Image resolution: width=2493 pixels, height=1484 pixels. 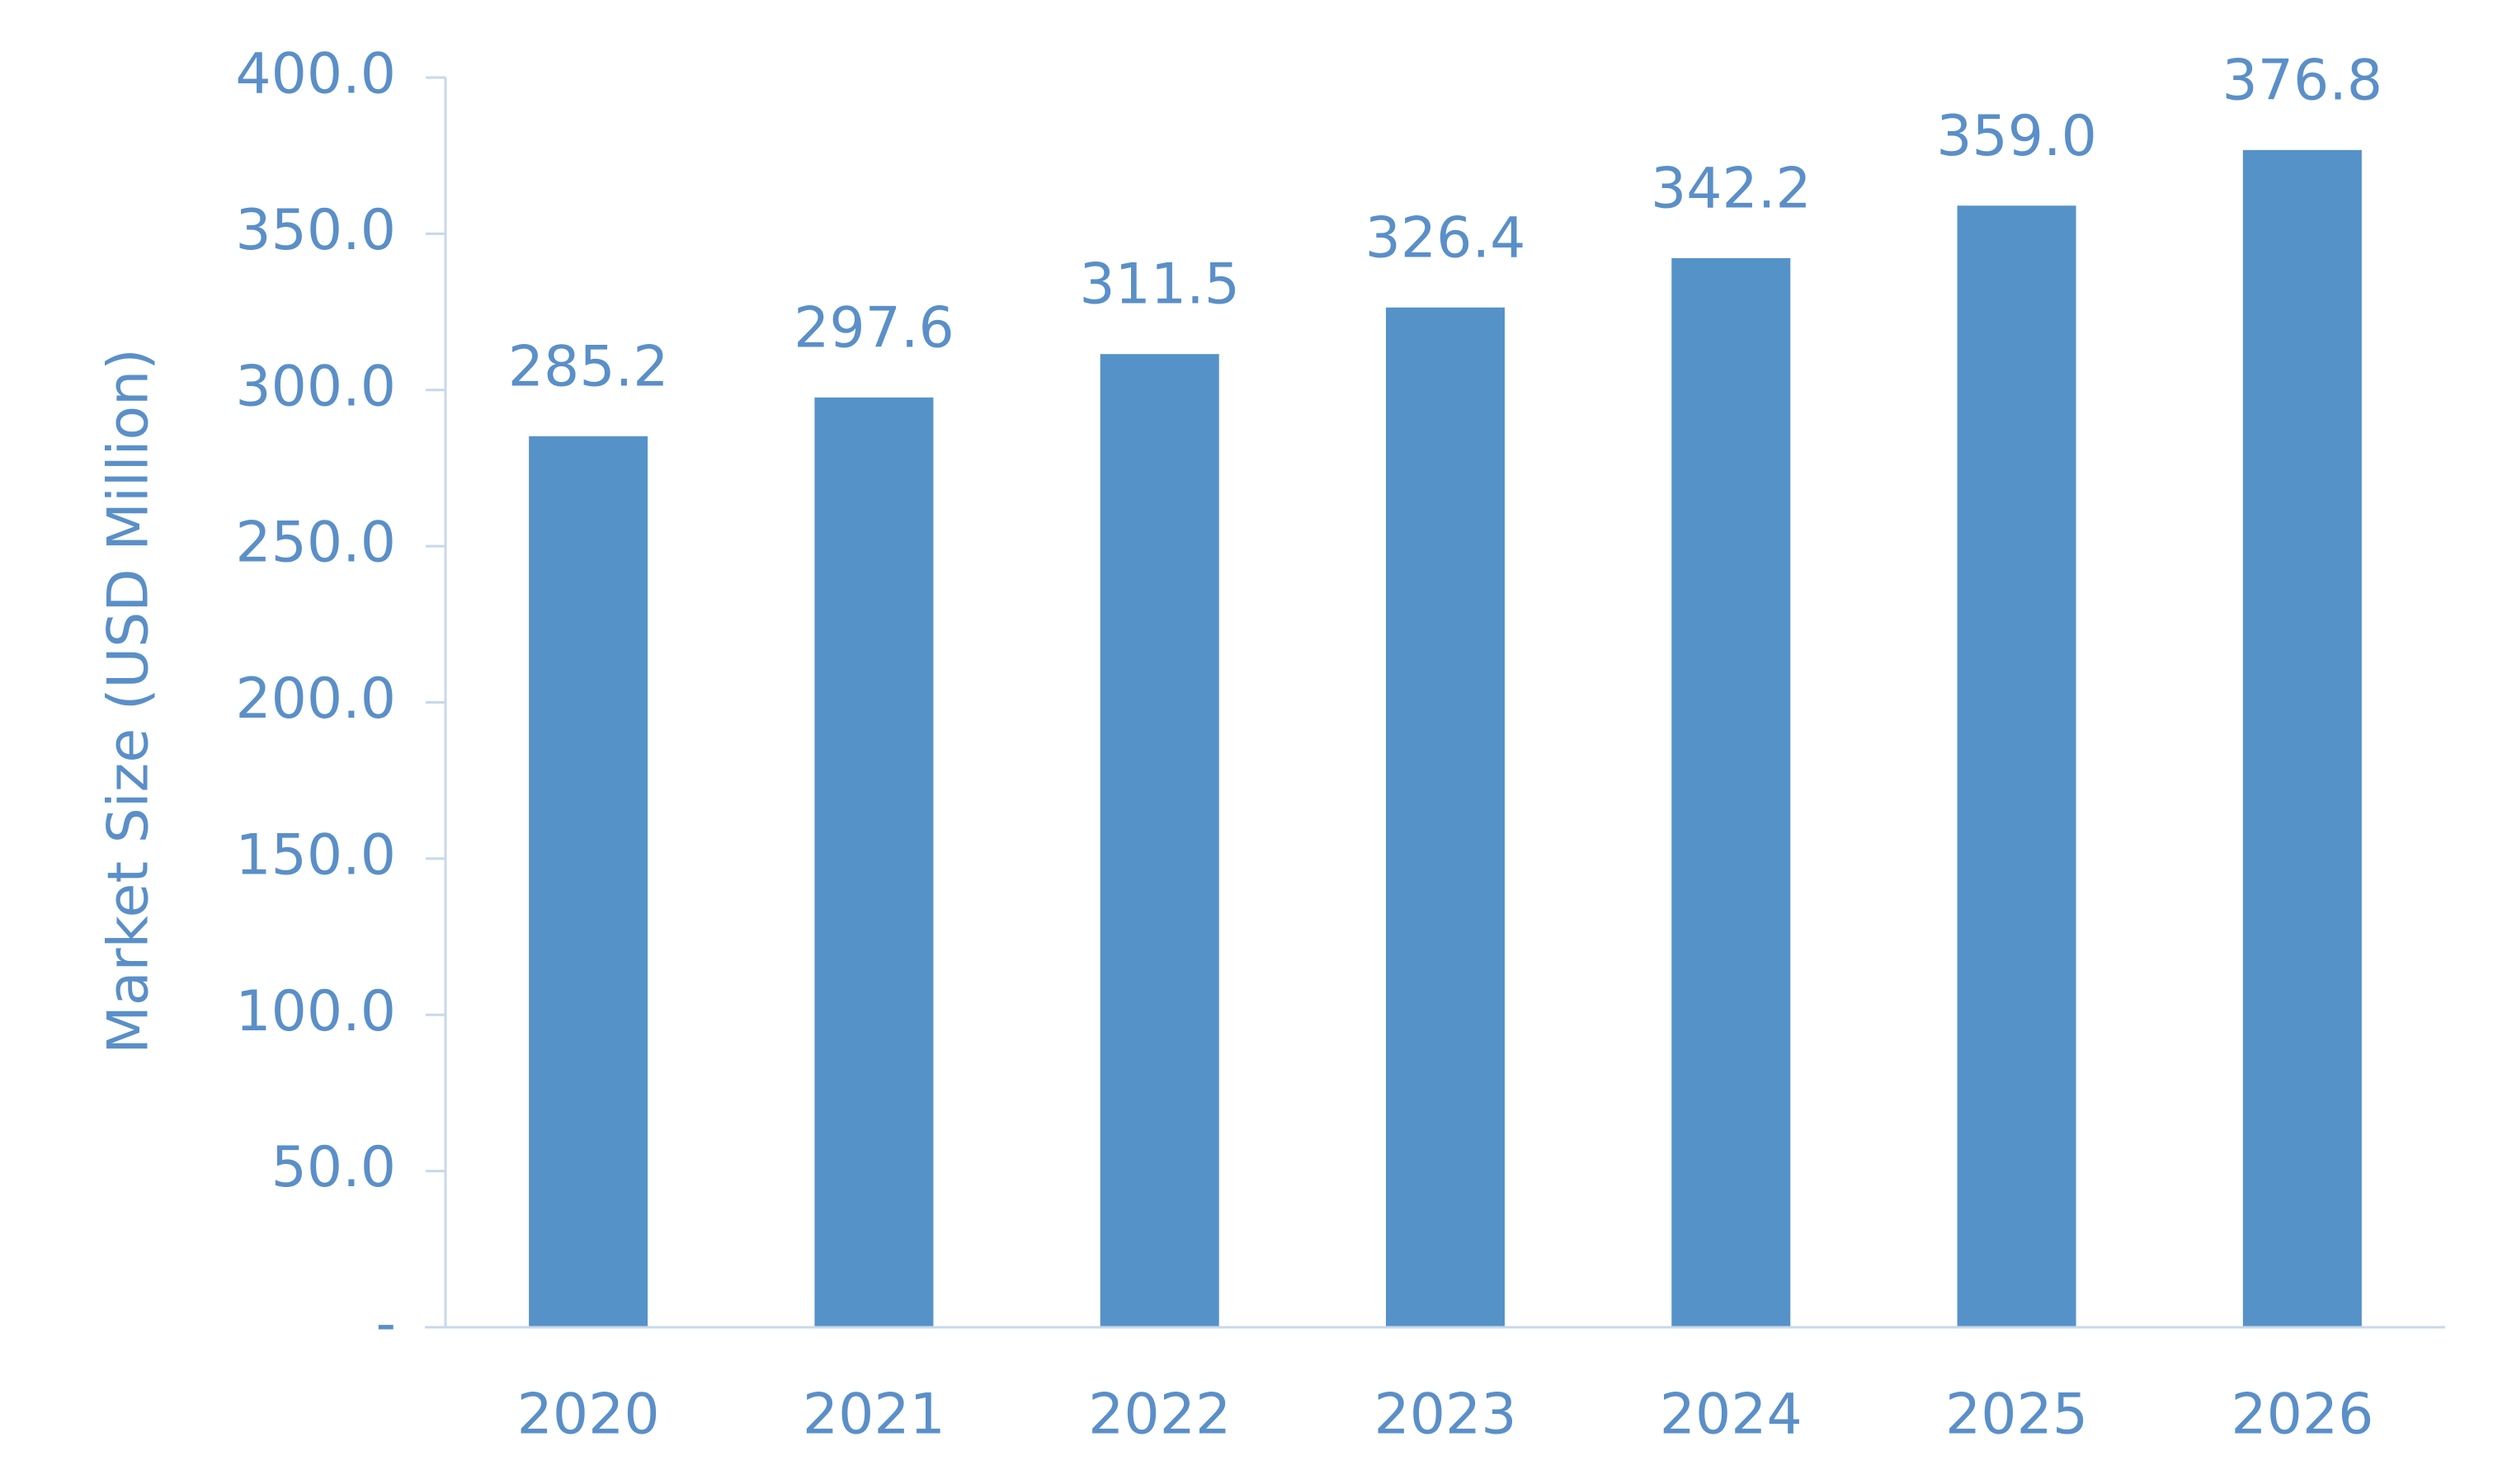 What do you see at coordinates (1732, 1415) in the screenshot?
I see `x-tick-label: 2024` at bounding box center [1732, 1415].